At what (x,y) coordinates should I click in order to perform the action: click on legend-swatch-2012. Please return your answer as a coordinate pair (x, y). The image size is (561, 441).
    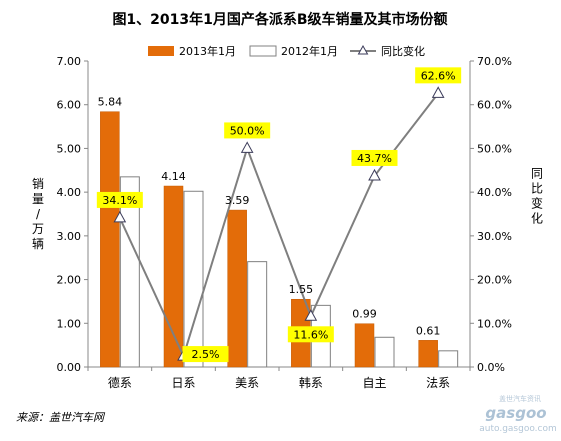
    Looking at the image, I should click on (263, 51).